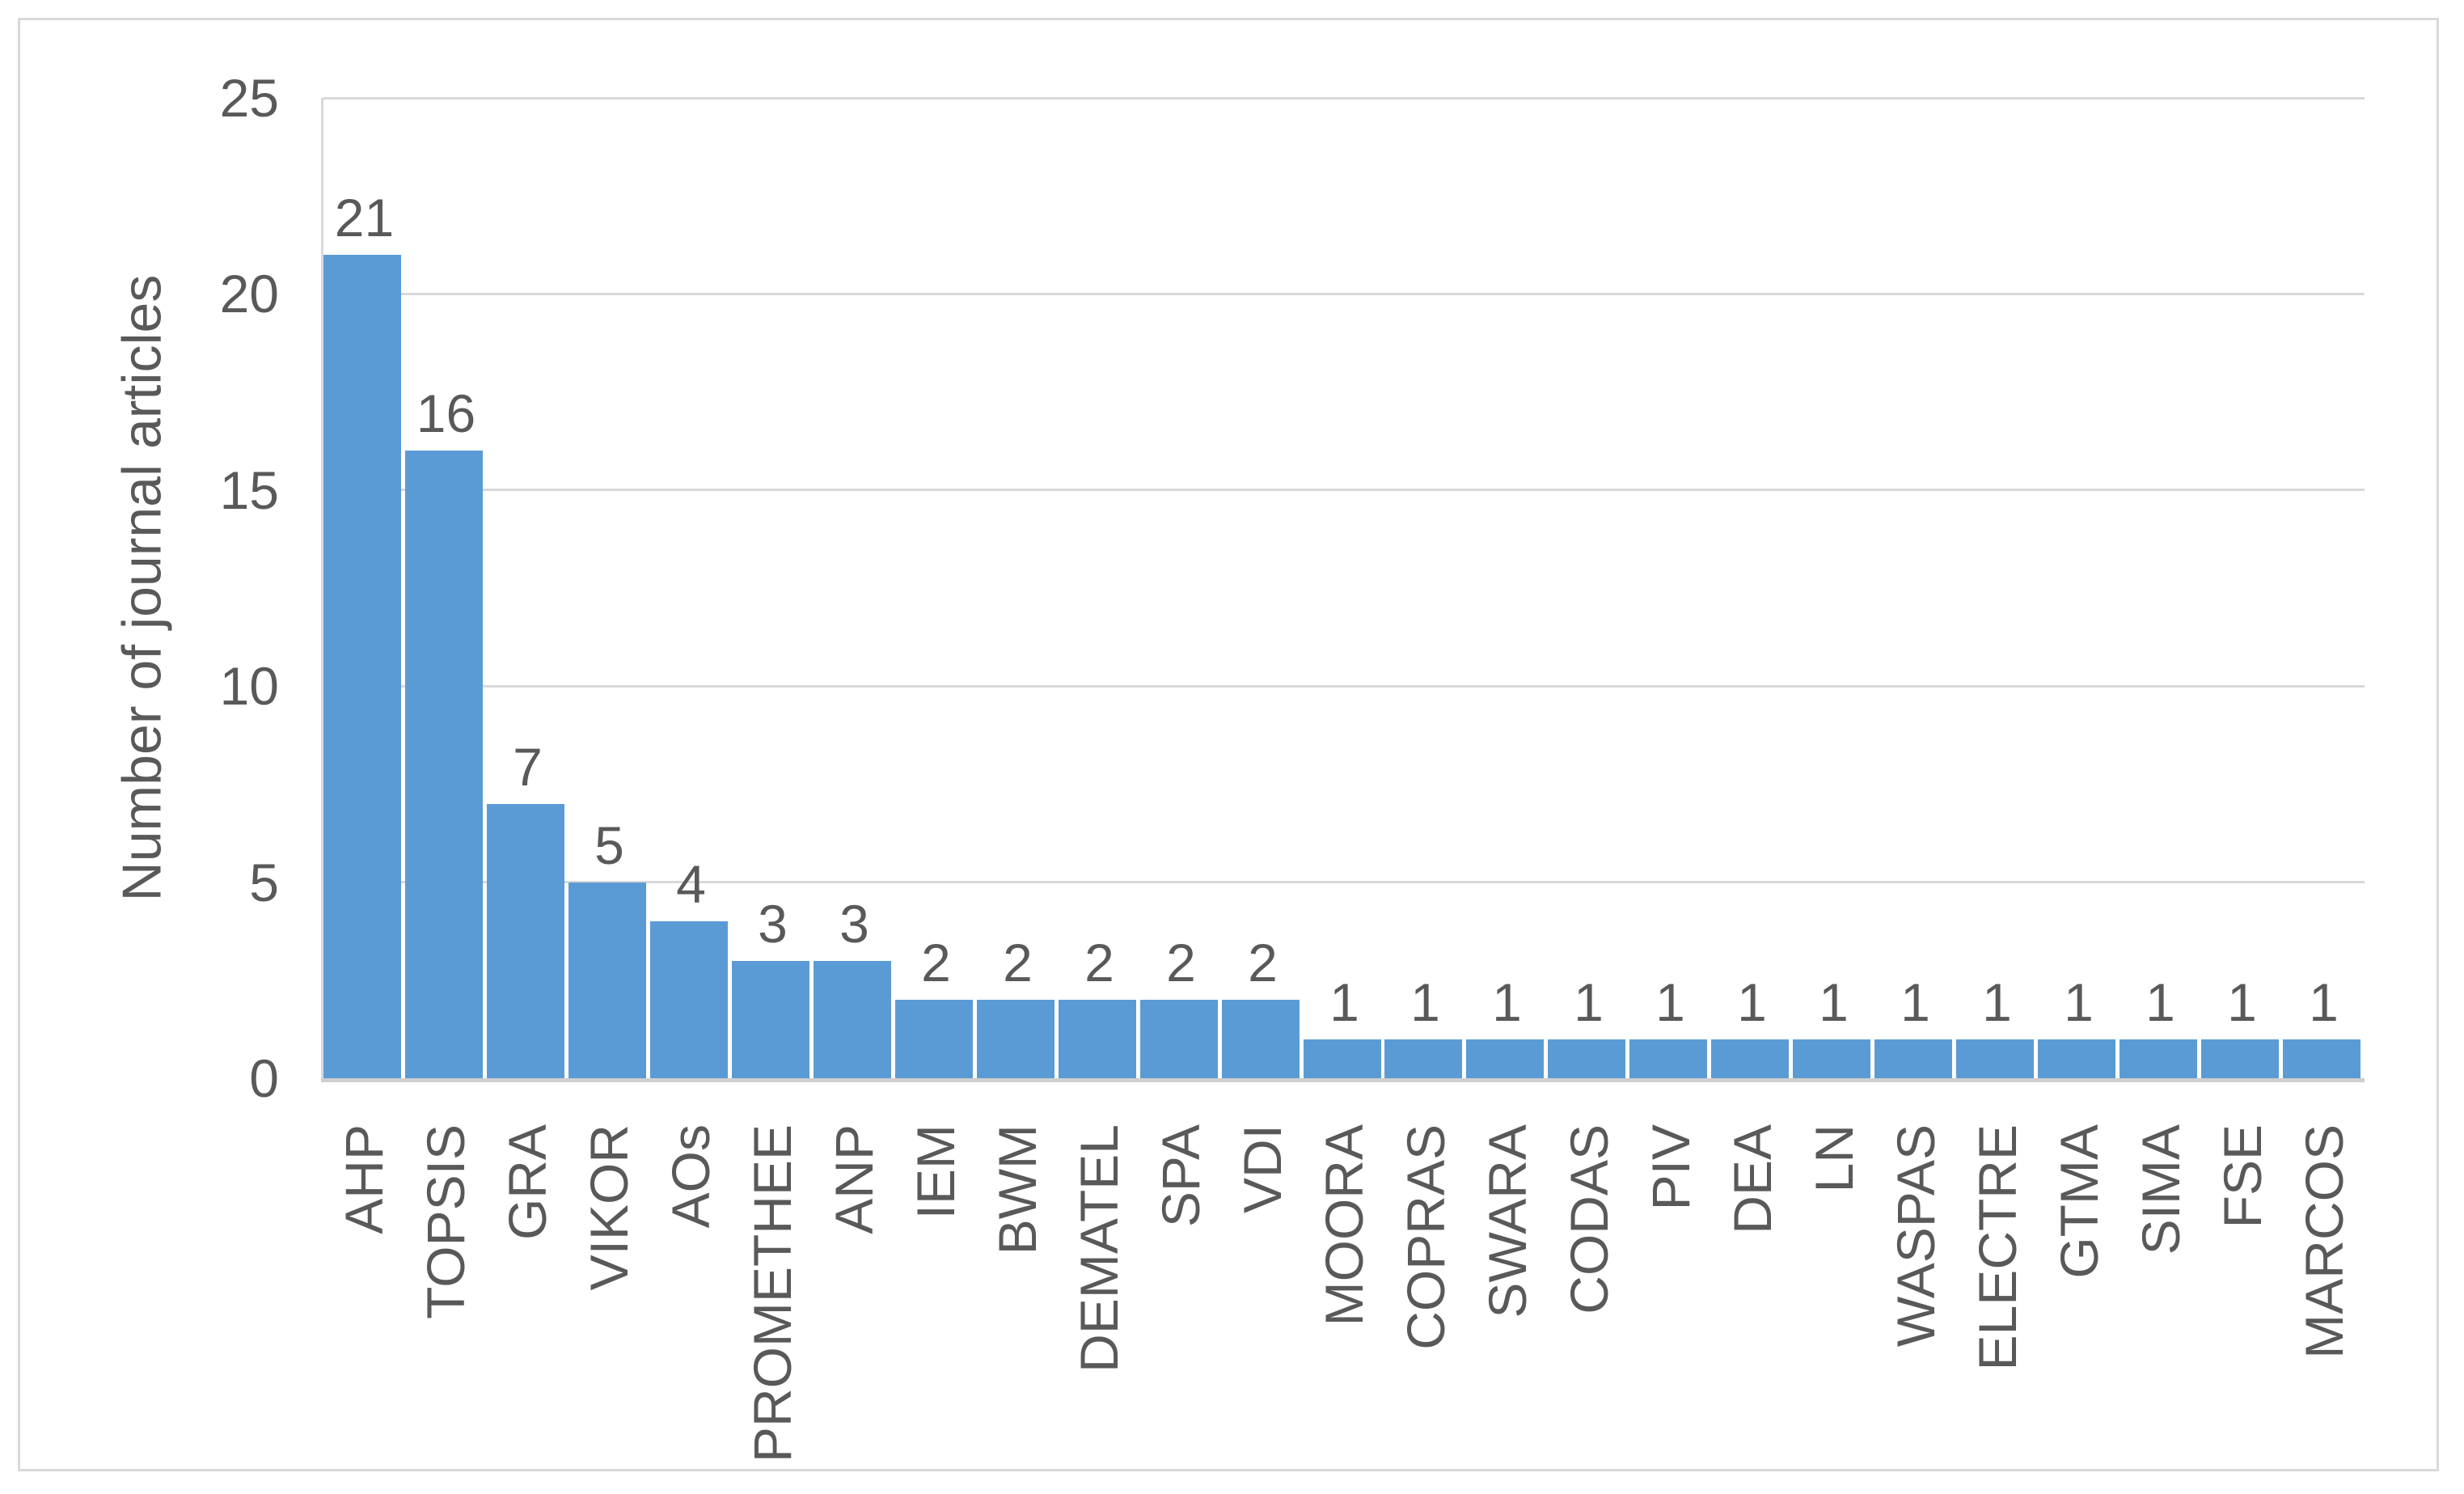 The height and width of the screenshot is (1494, 2464). I want to click on x-category-label: GRA, so click(527, 1182).